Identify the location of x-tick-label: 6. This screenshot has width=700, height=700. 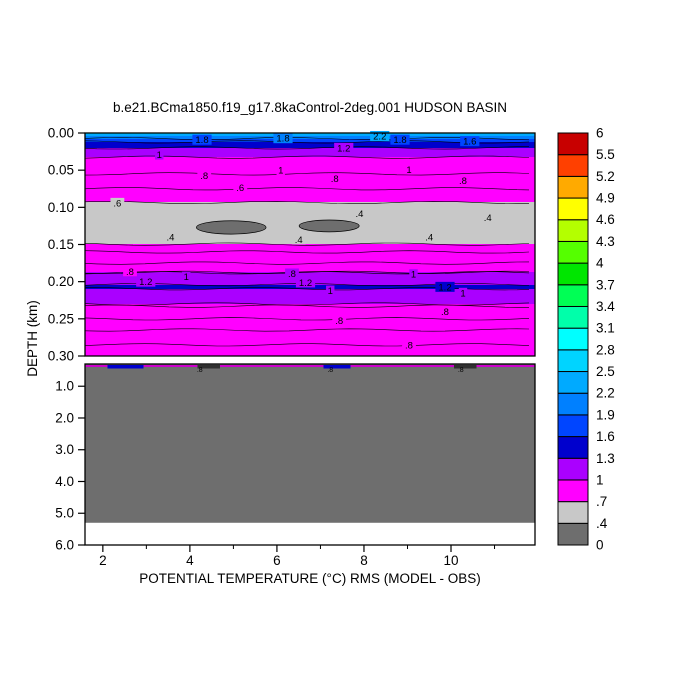
(277, 560).